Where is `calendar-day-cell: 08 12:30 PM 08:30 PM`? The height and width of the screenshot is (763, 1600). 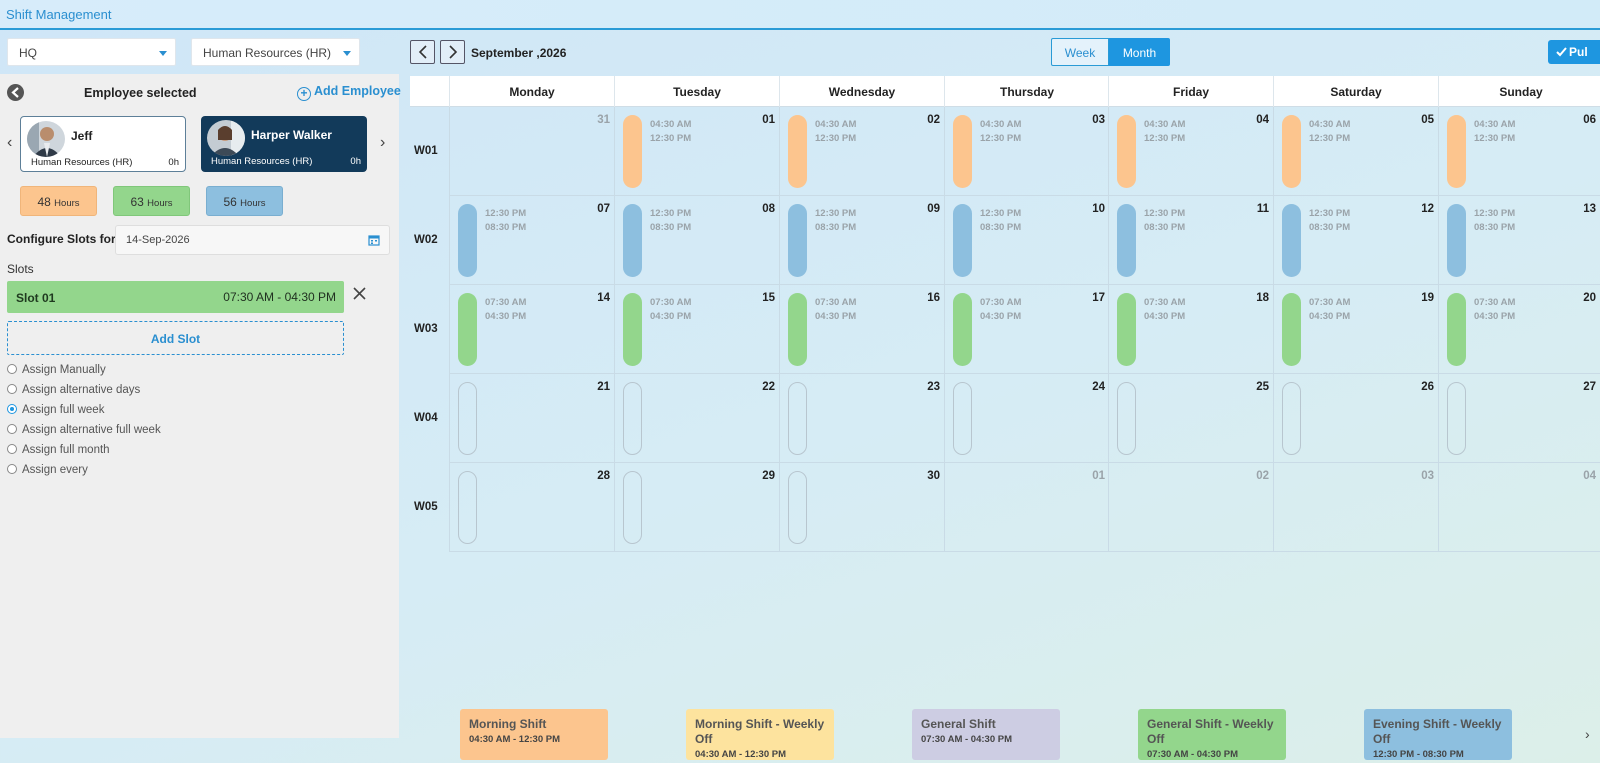
calendar-day-cell: 08 12:30 PM 08:30 PM is located at coordinates (696, 240).